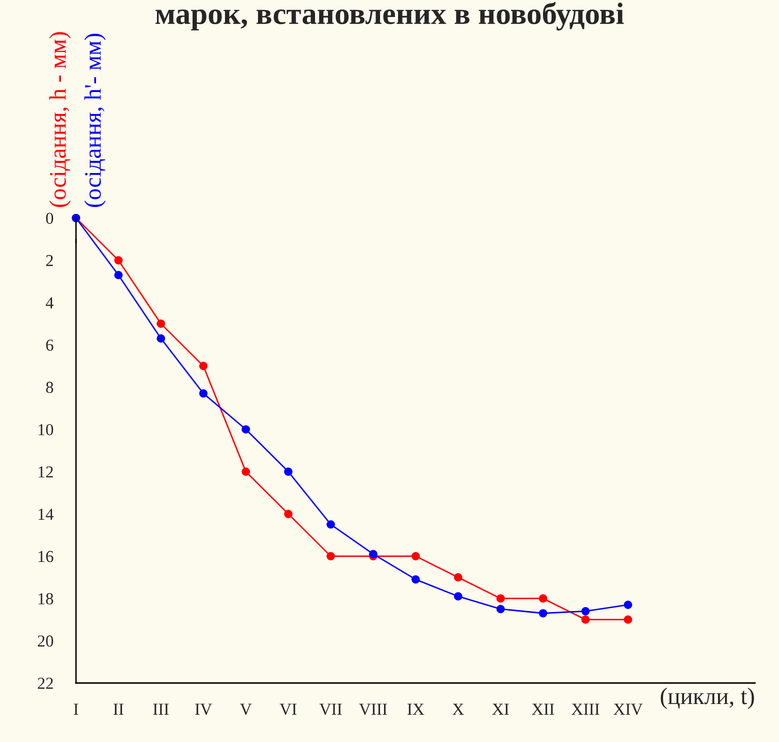 The image size is (779, 742). Describe the element at coordinates (161, 709) in the screenshot. I see `x-tick-label: III` at that location.